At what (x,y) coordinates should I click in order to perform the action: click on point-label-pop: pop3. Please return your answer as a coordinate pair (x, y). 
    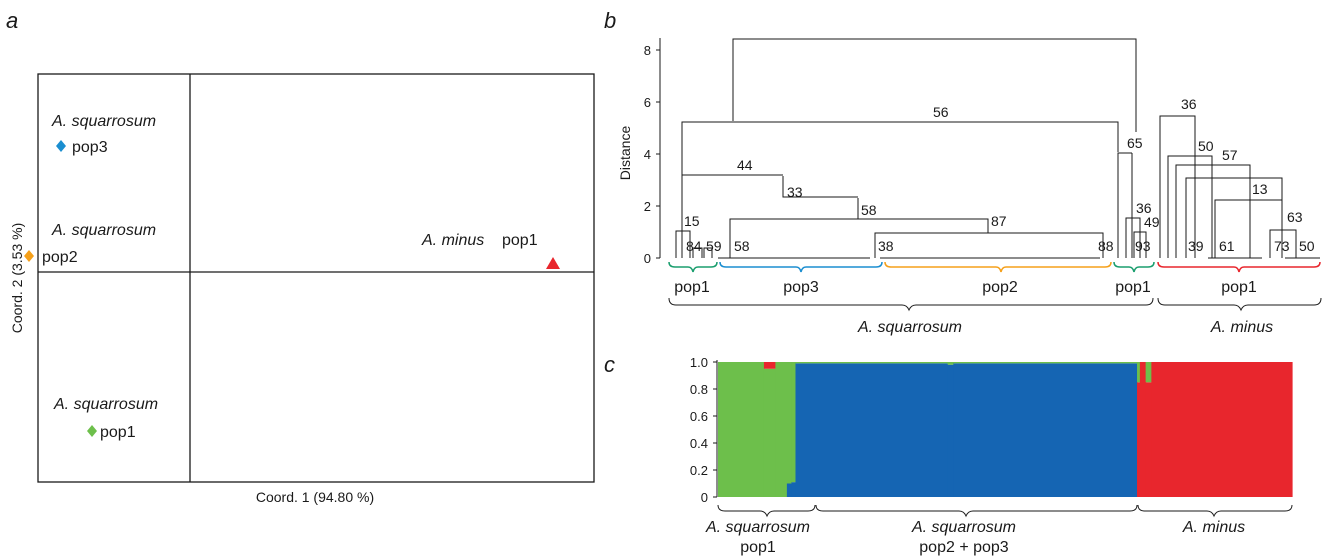
    Looking at the image, I should click on (90, 147).